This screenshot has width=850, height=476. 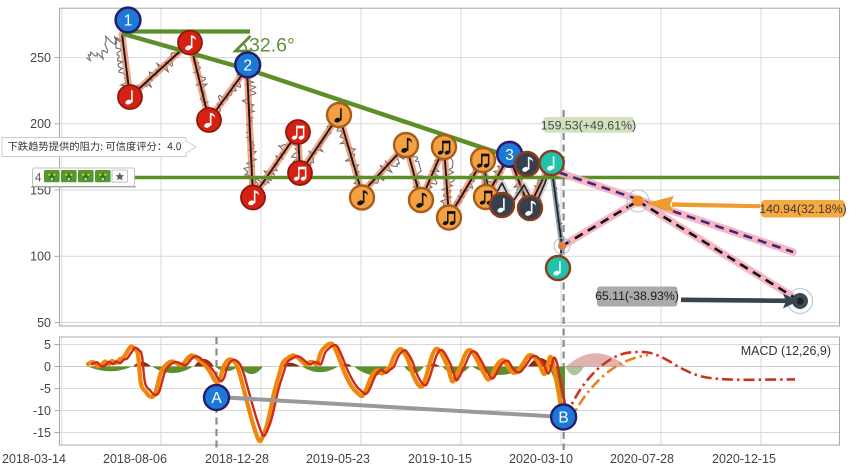 What do you see at coordinates (642, 459) in the screenshot?
I see `svg-text: 2020-07-28` at bounding box center [642, 459].